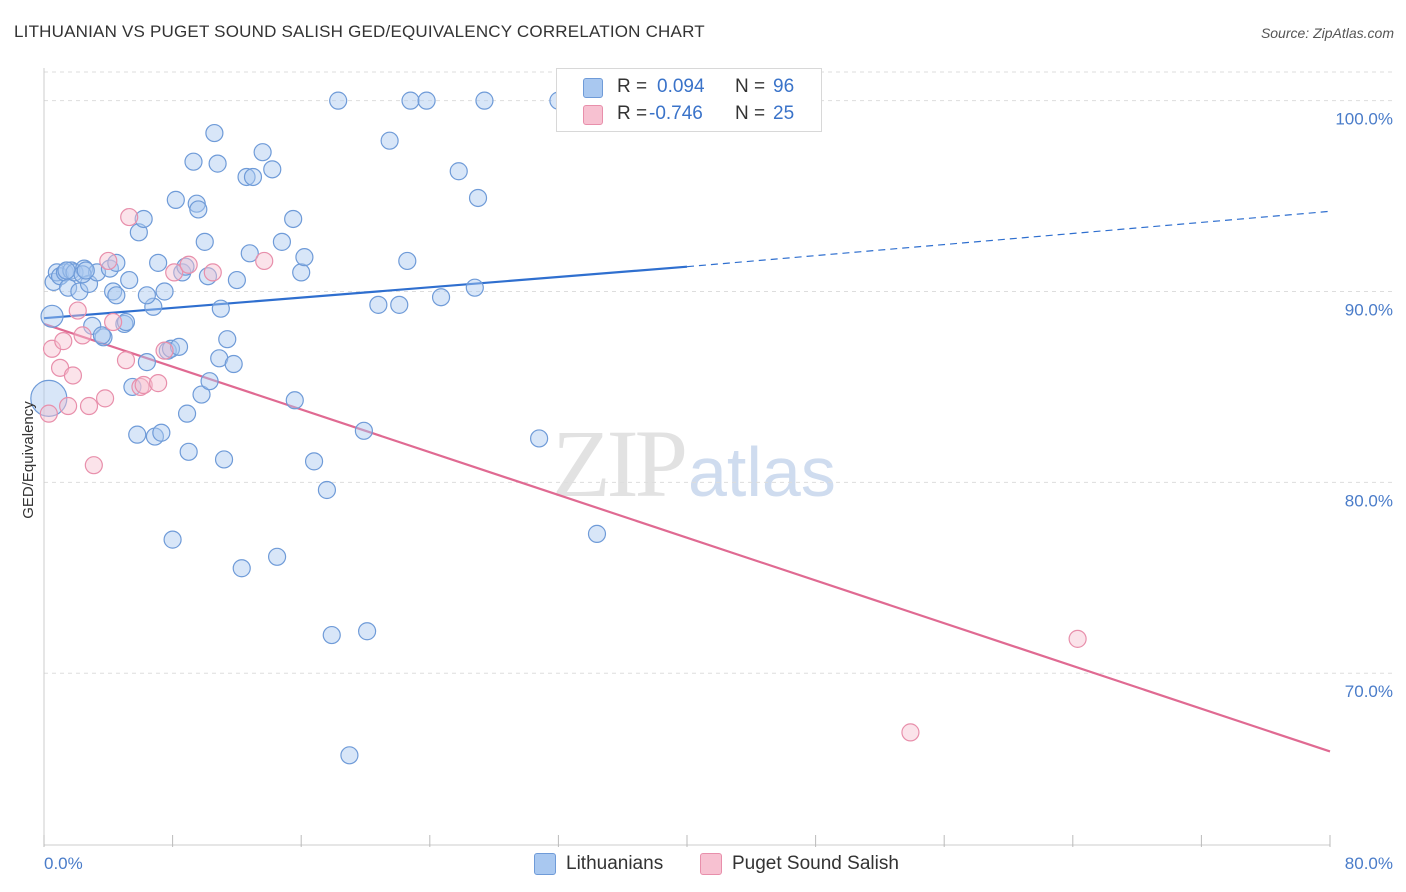  I want to click on legend-n-value: 25, so click(784, 113).